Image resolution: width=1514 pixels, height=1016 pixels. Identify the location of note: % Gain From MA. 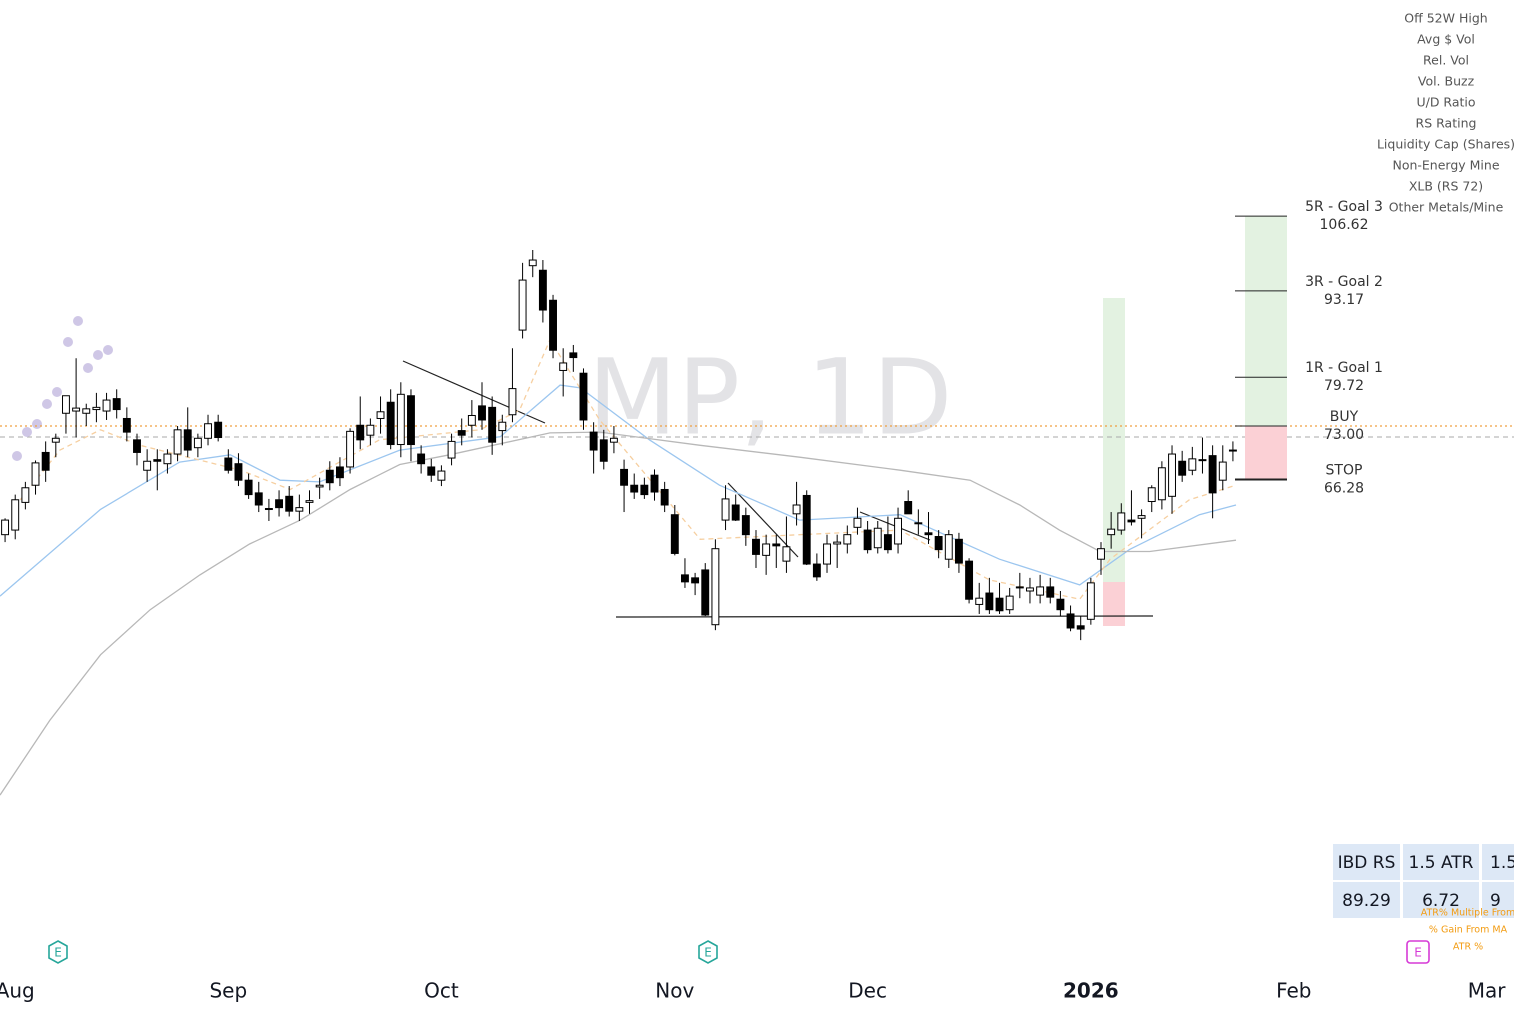
(1468, 930).